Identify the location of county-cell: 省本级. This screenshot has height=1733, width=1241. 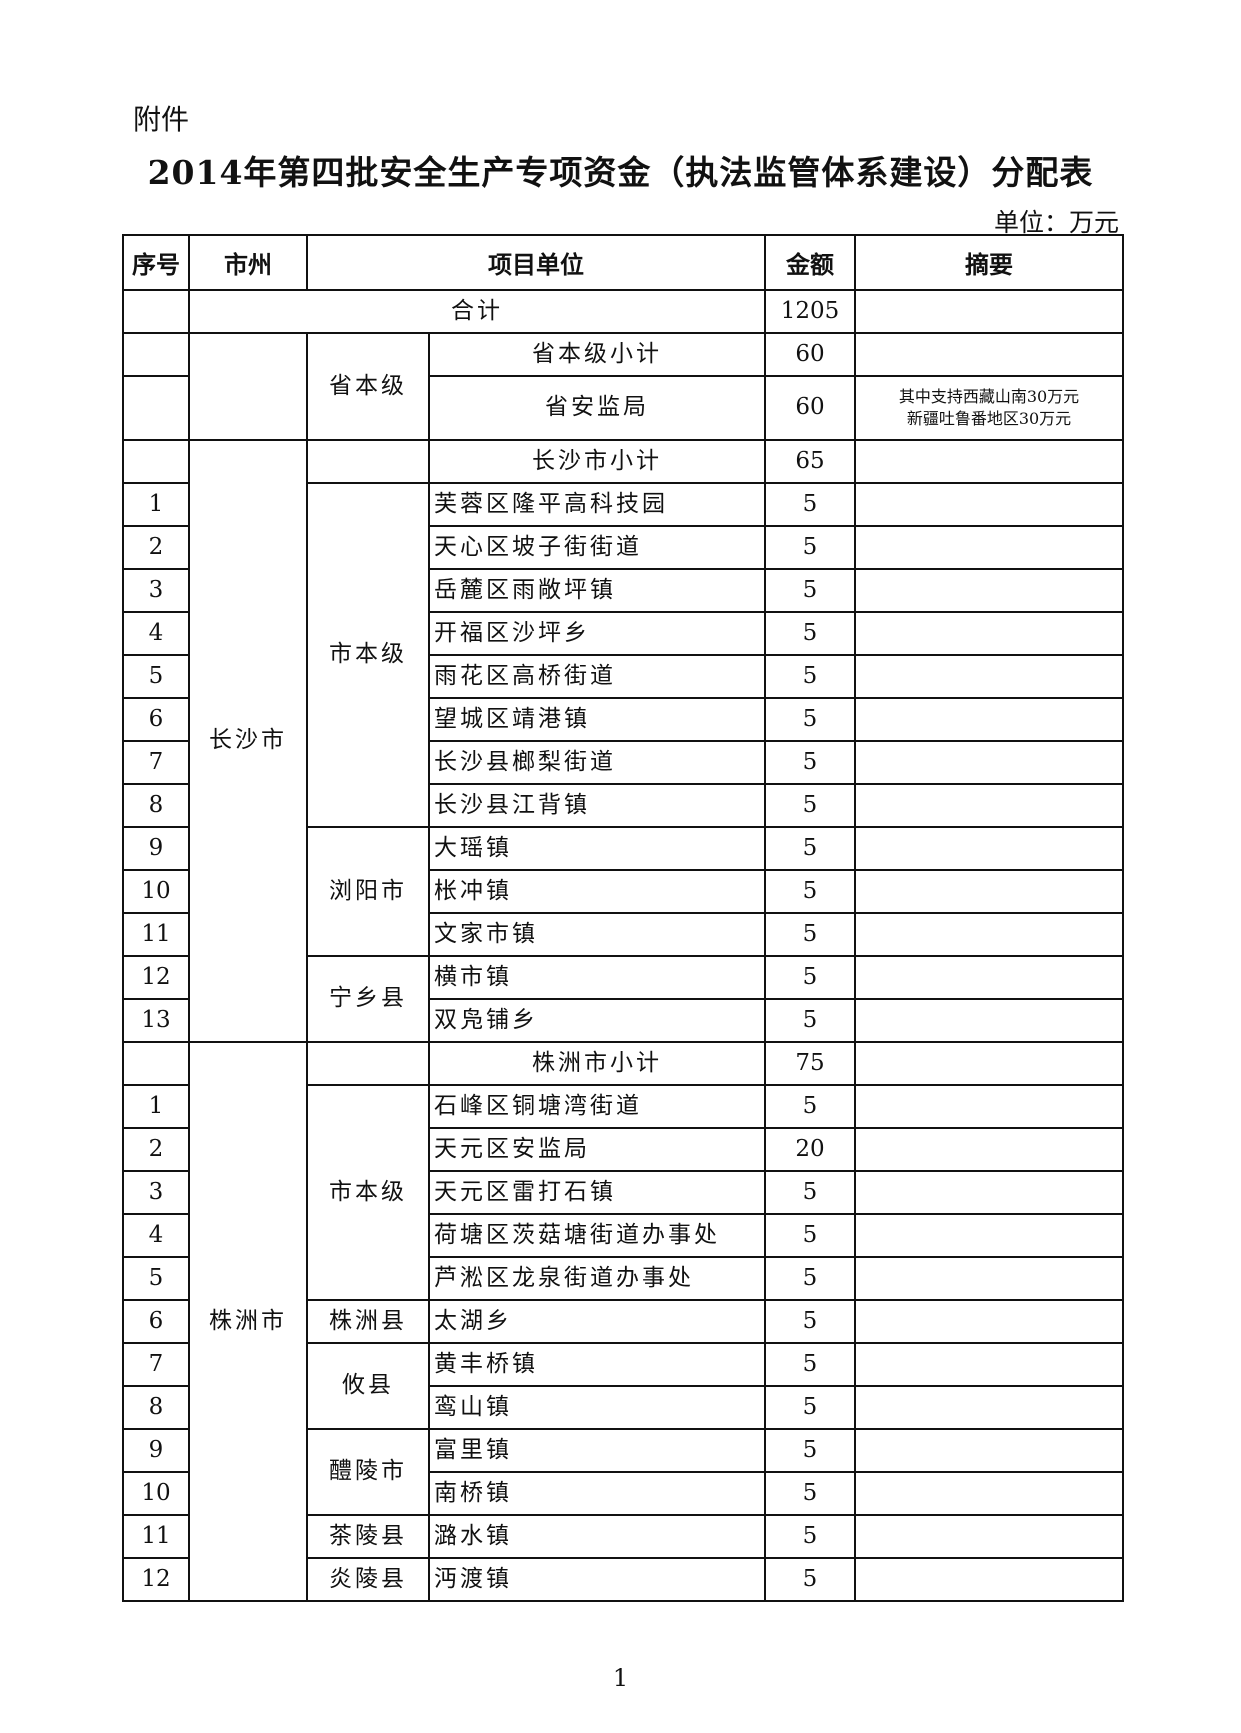
(368, 386).